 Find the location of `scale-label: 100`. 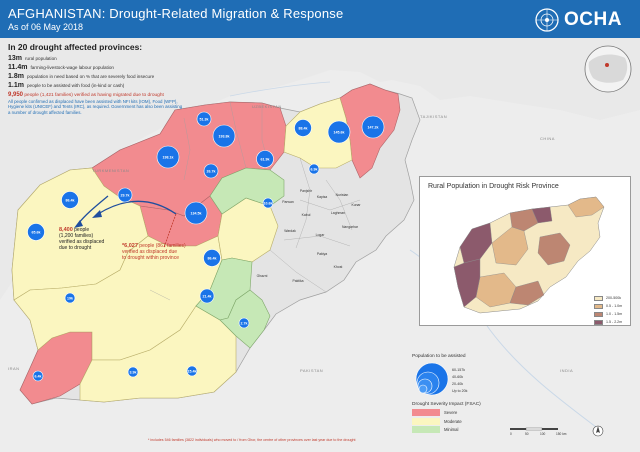

scale-label: 100 is located at coordinates (543, 434).